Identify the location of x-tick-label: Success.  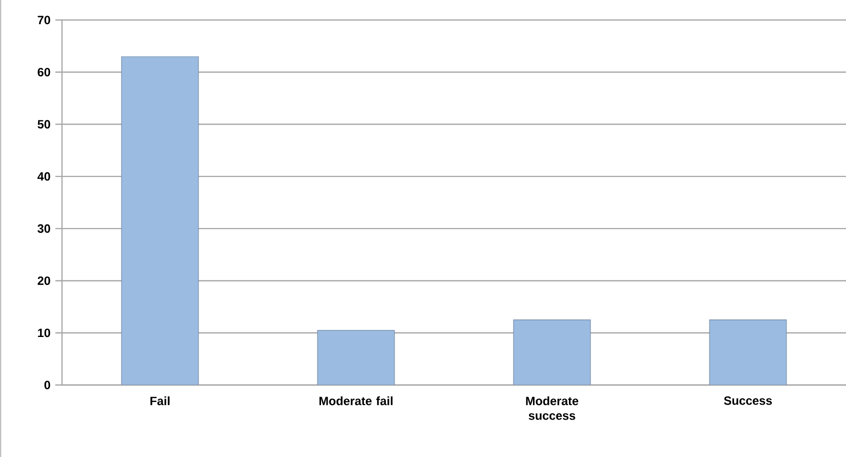
(748, 400).